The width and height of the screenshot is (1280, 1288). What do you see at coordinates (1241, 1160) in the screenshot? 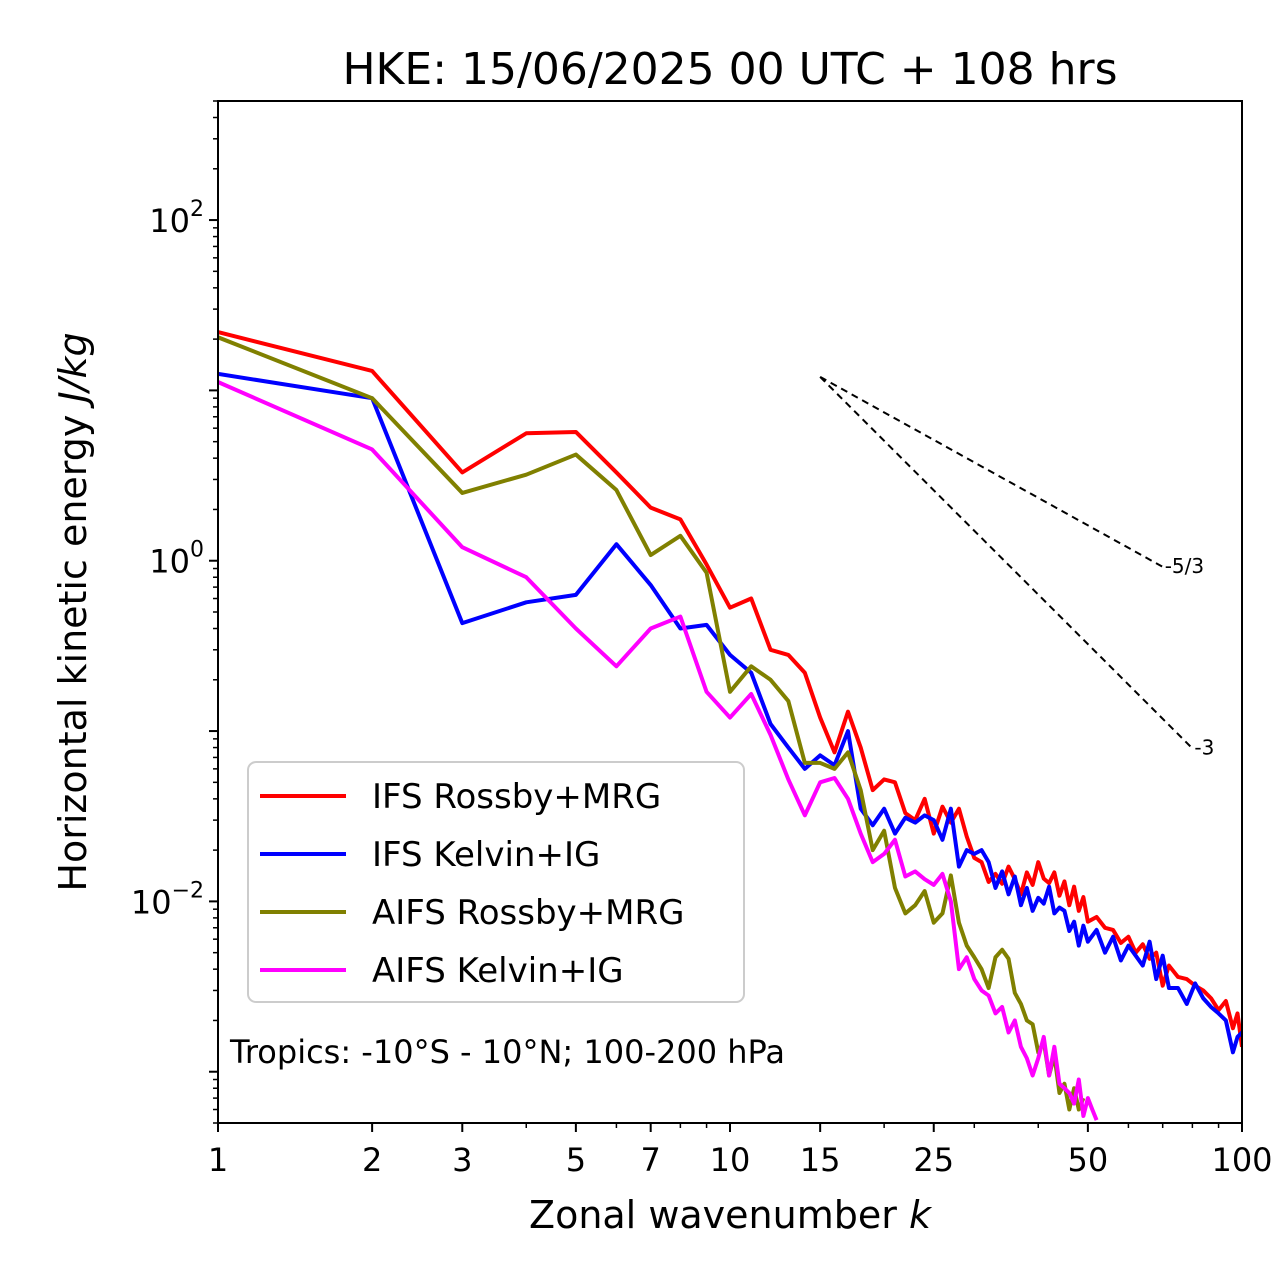
I see `x-tick-label: 100` at bounding box center [1241, 1160].